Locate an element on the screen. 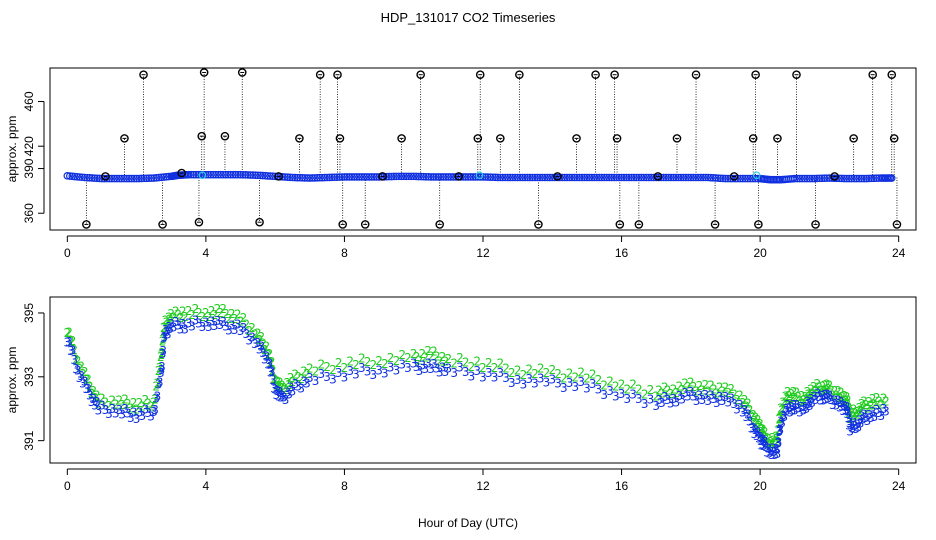 The width and height of the screenshot is (936, 540). x-tick-label: 12 is located at coordinates (483, 253).